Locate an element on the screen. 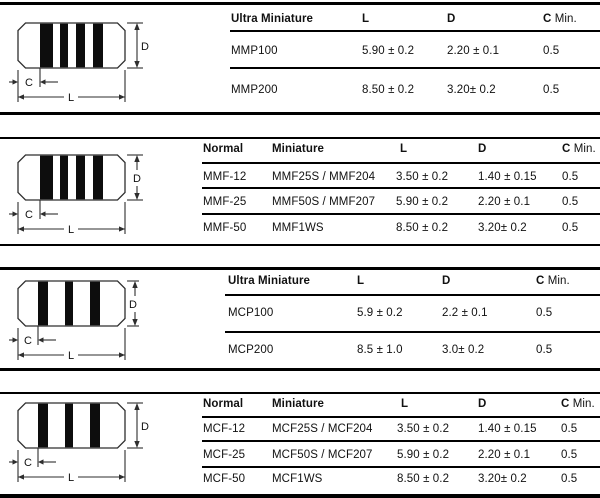 This screenshot has width=600, height=498. table-cell: 8.5 ± 1.0 is located at coordinates (380, 350).